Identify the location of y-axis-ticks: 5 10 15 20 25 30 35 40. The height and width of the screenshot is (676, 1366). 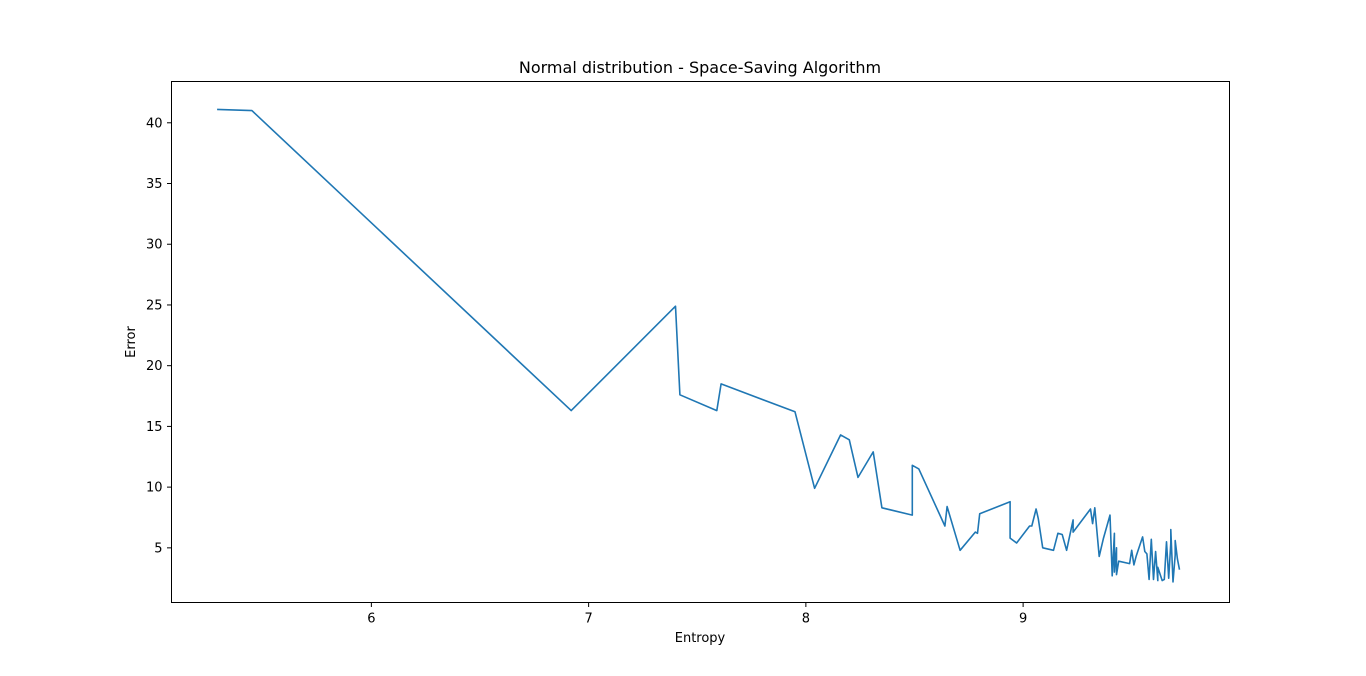
(159, 336).